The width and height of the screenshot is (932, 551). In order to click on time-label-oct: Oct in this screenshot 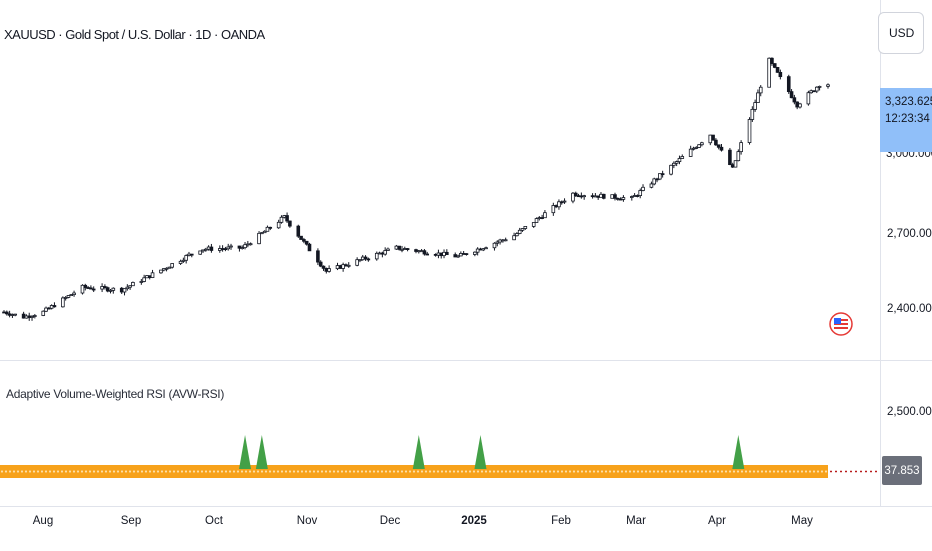, I will do `click(214, 521)`.